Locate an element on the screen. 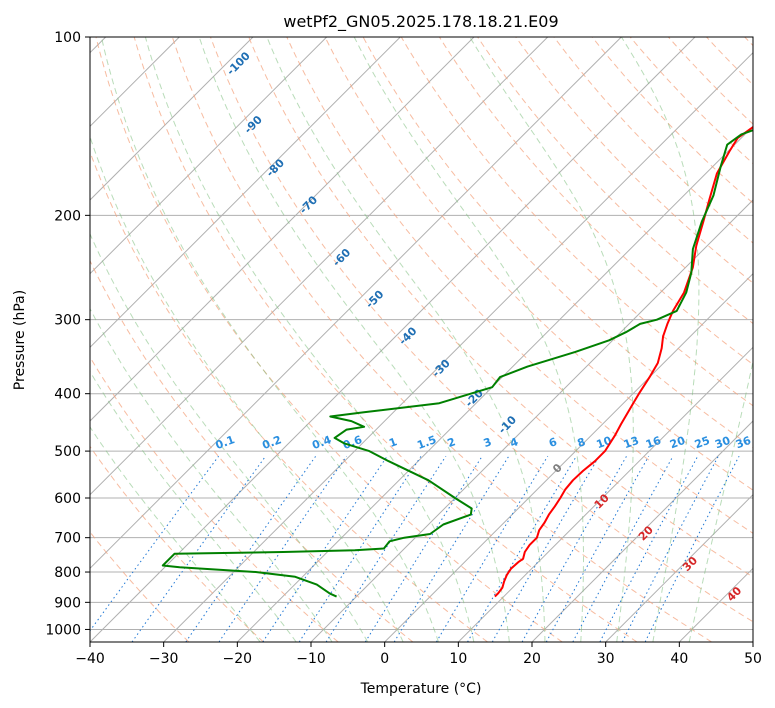 This screenshot has width=775, height=708. isotherm-label: 0 is located at coordinates (557, 468).